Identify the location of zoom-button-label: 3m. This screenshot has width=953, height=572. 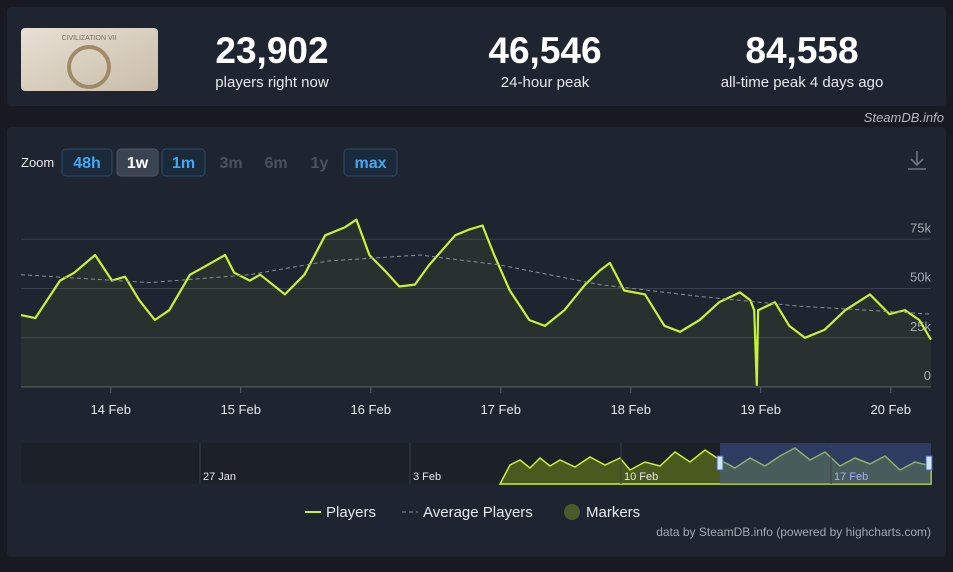
(230, 163).